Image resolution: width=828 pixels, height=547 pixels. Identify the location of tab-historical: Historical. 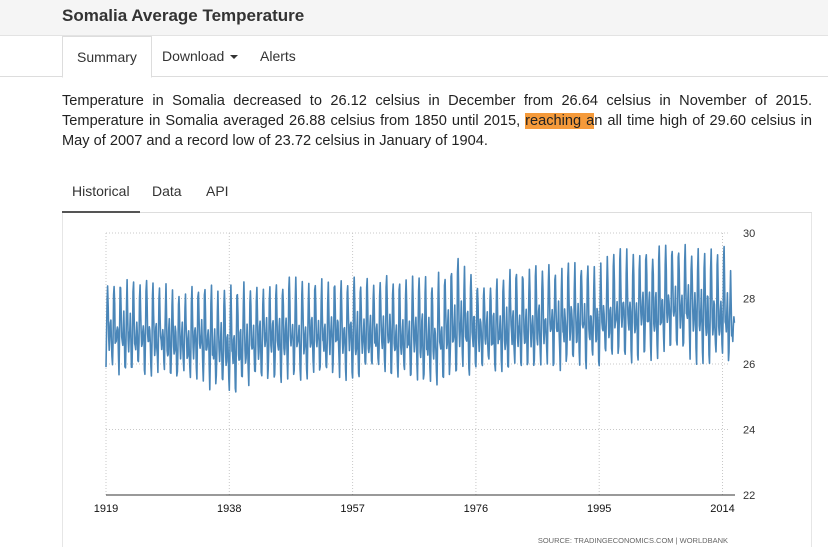
(101, 194).